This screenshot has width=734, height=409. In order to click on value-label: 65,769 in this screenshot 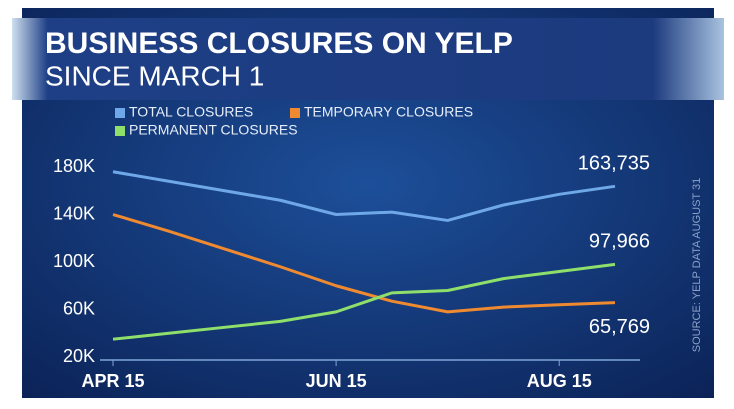, I will do `click(619, 327)`.